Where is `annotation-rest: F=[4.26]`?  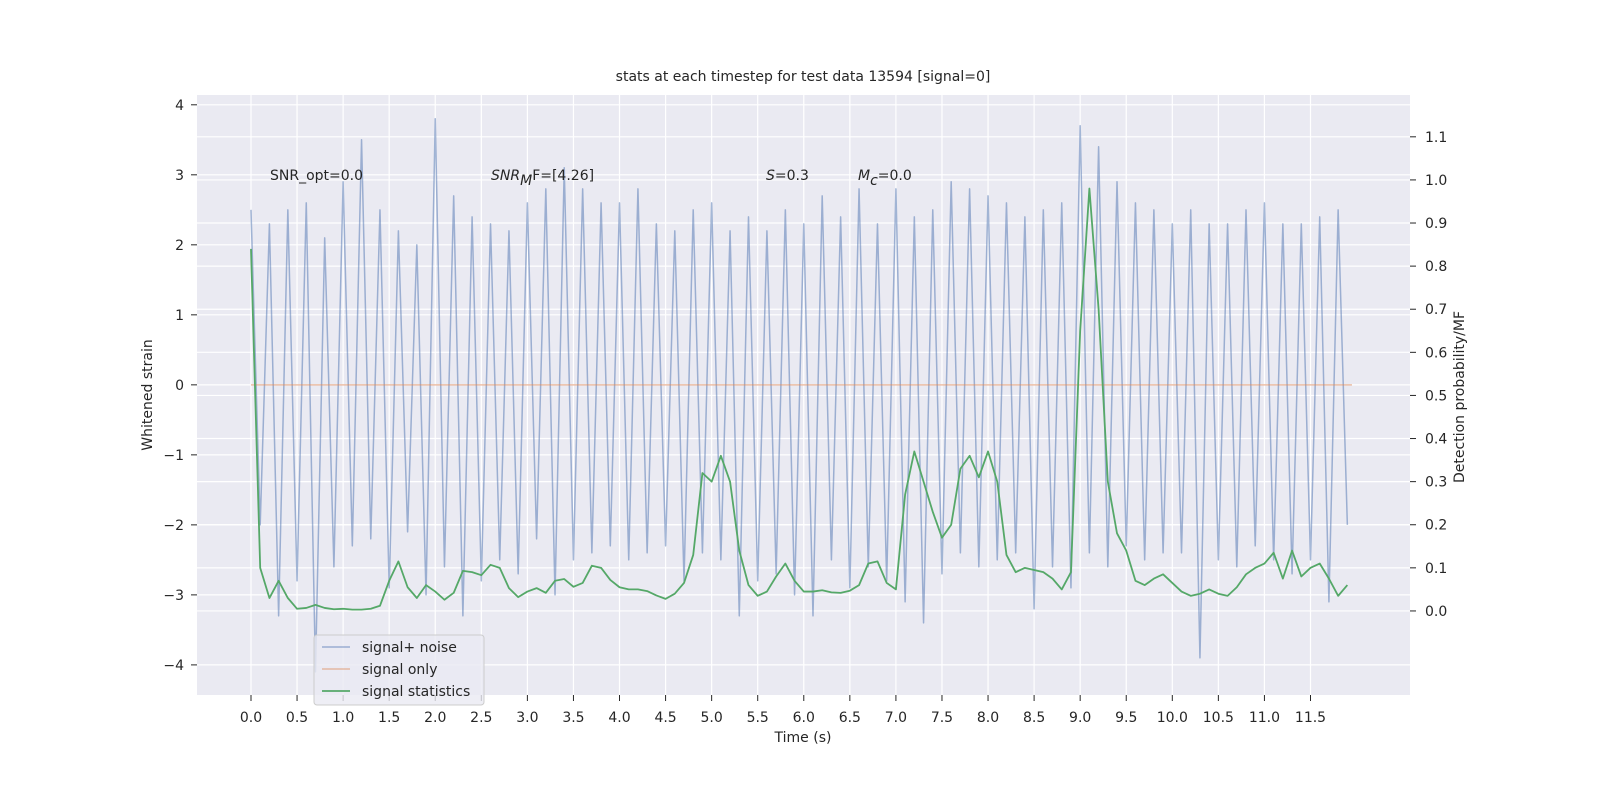
annotation-rest: F=[4.26] is located at coordinates (563, 176).